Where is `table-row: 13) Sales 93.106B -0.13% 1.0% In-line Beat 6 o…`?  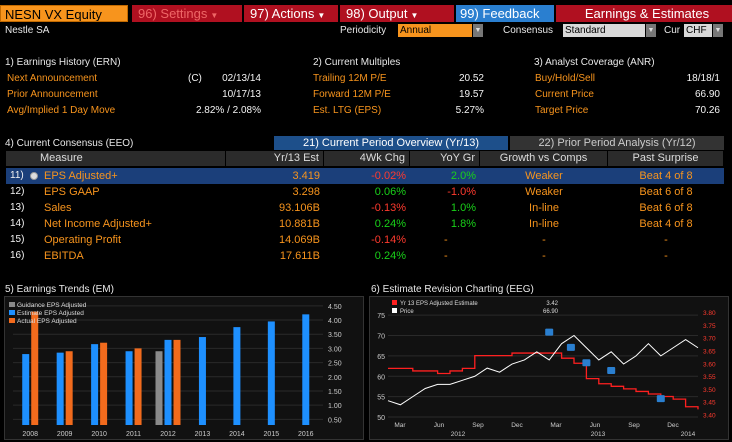
table-row: 13) Sales 93.106B -0.13% 1.0% In-line Beat 6 o… is located at coordinates (365, 208).